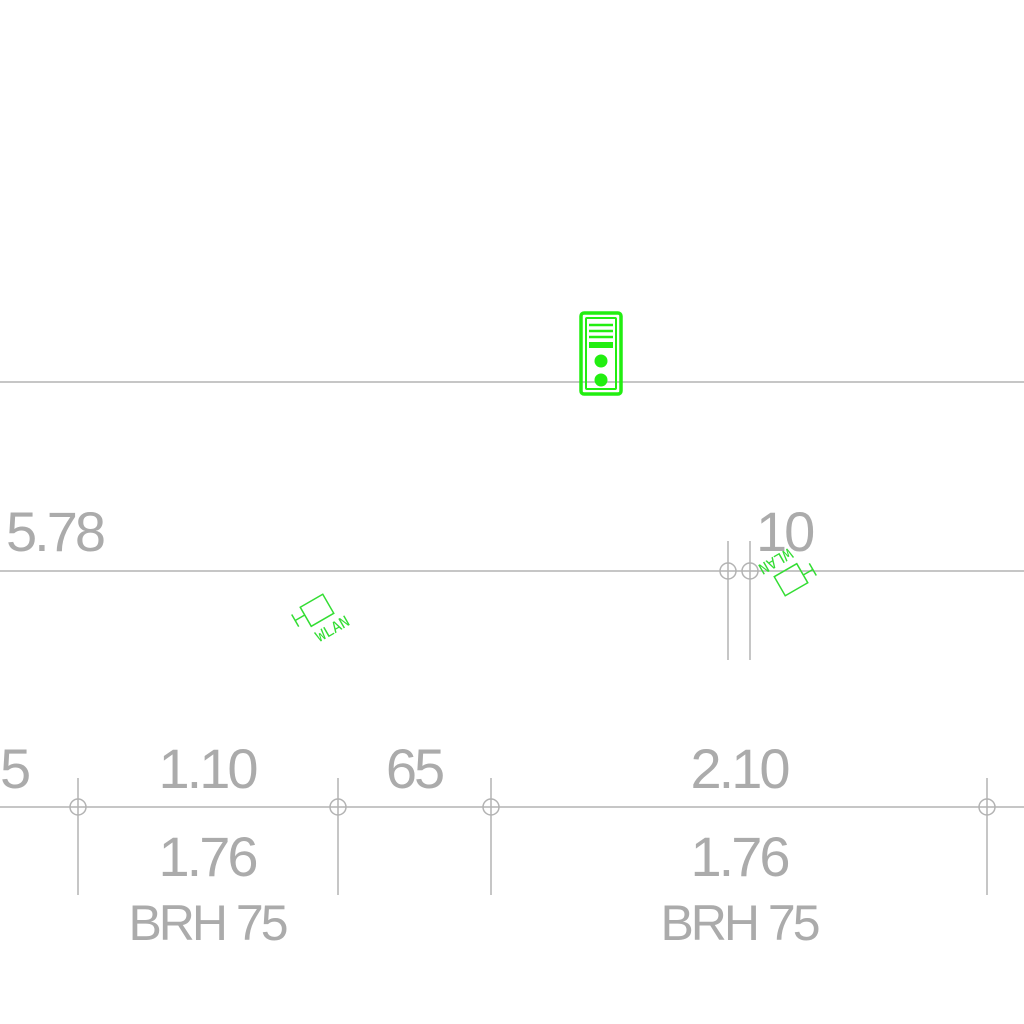 The width and height of the screenshot is (1024, 1024). I want to click on sill-height-label-2: BRH 75, so click(739, 923).